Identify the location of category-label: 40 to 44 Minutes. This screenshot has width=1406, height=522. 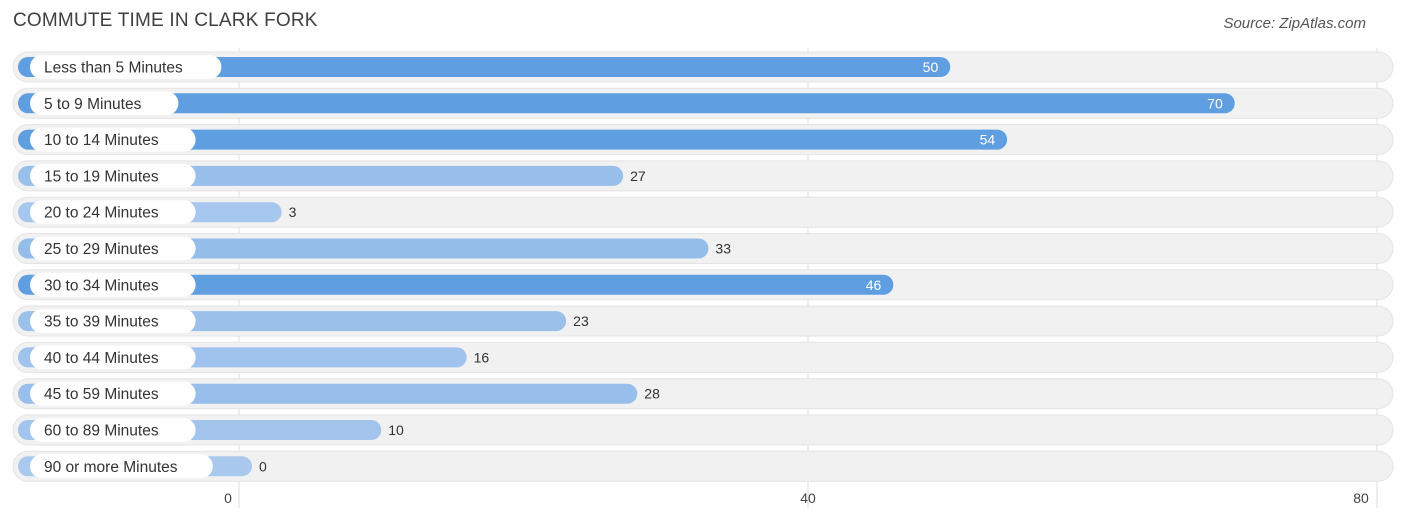
(101, 358).